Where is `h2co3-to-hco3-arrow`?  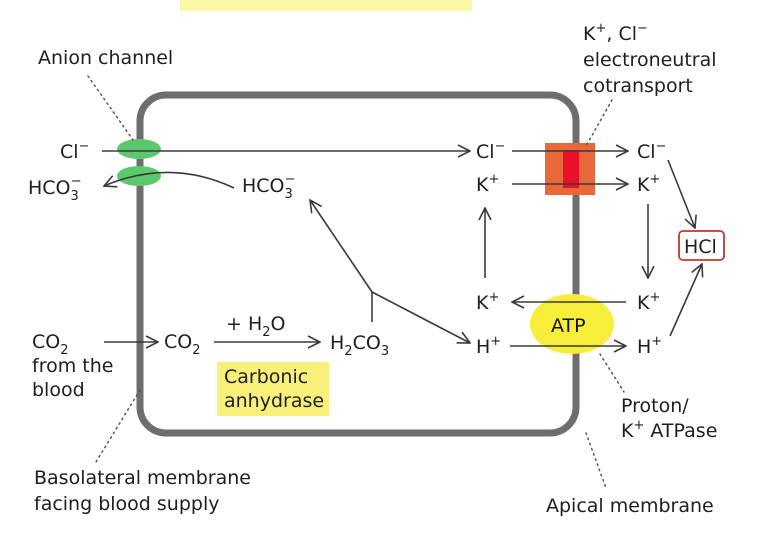
h2co3-to-hco3-arrow is located at coordinates (341, 246).